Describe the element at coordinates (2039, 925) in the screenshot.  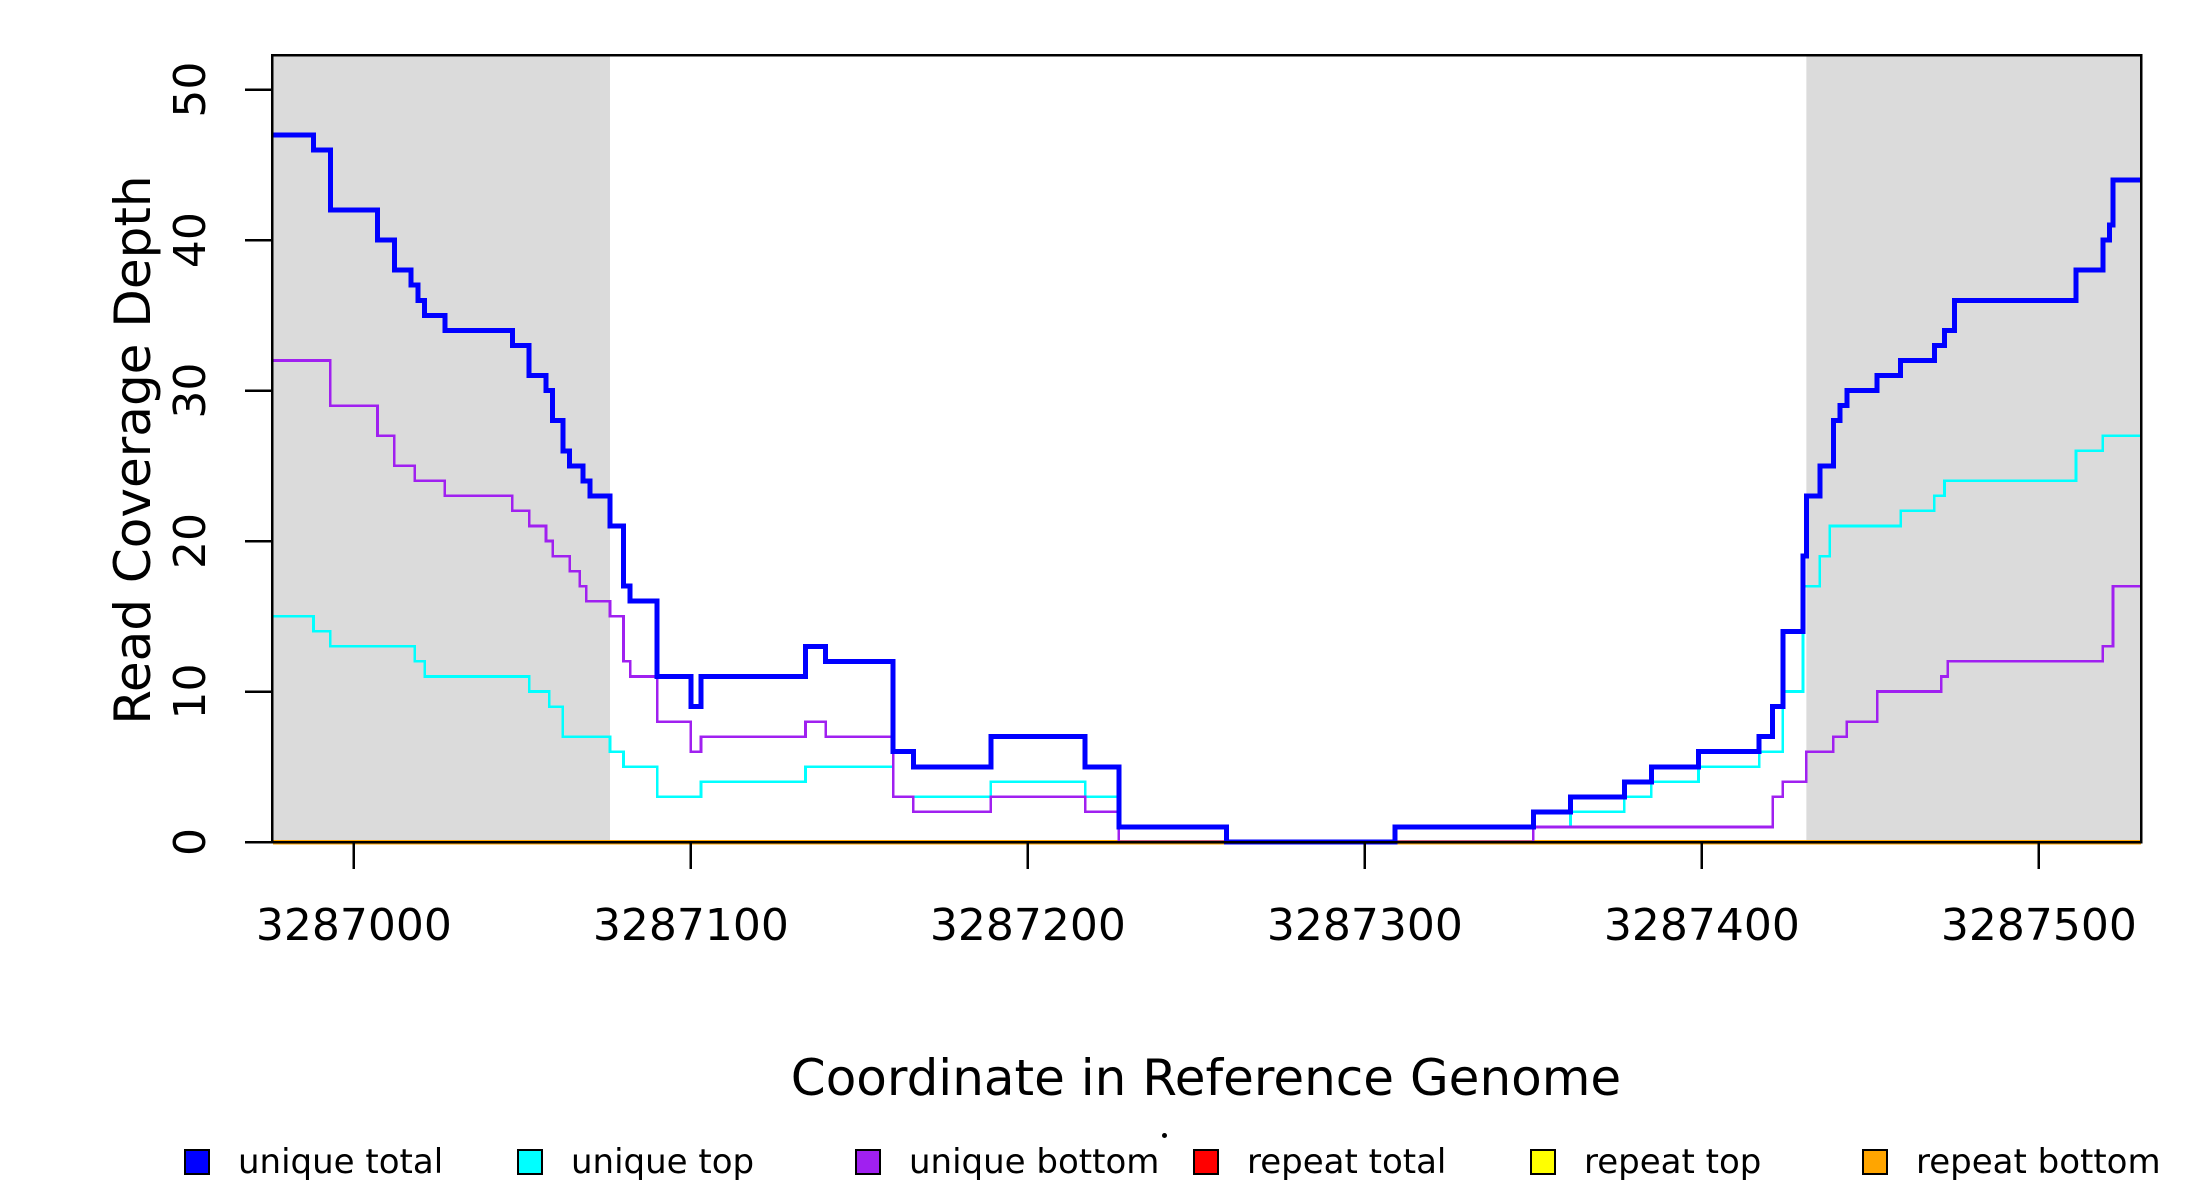
I see `x-tick-label: 3287500` at that location.